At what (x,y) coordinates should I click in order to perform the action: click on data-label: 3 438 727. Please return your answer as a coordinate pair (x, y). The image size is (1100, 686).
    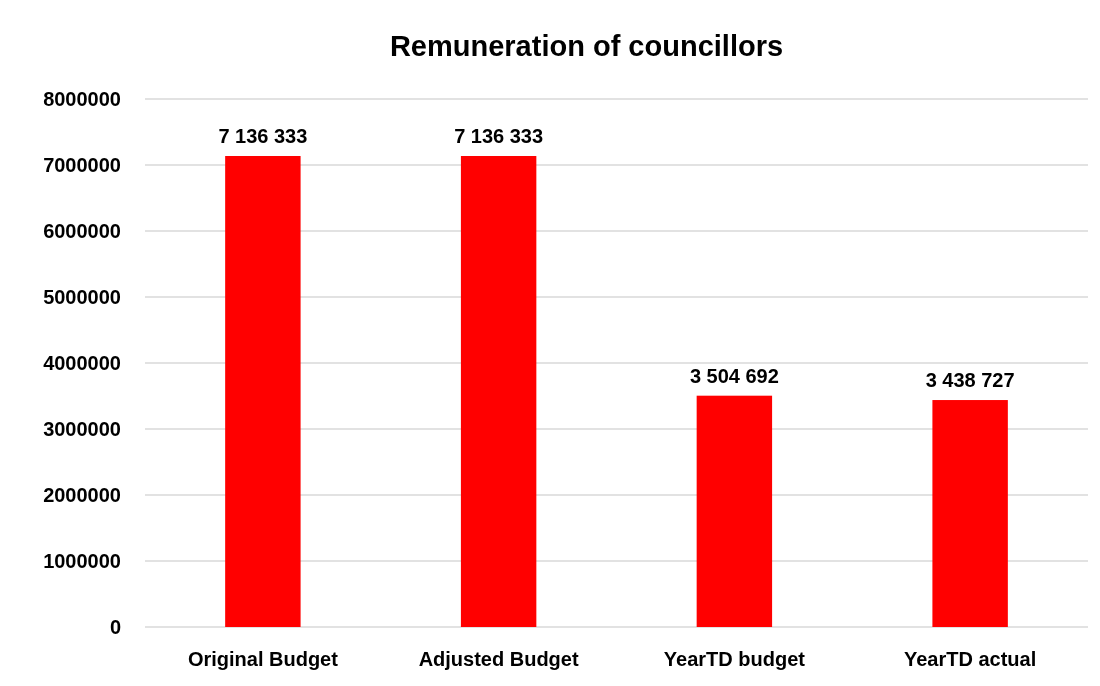
    Looking at the image, I should click on (970, 380).